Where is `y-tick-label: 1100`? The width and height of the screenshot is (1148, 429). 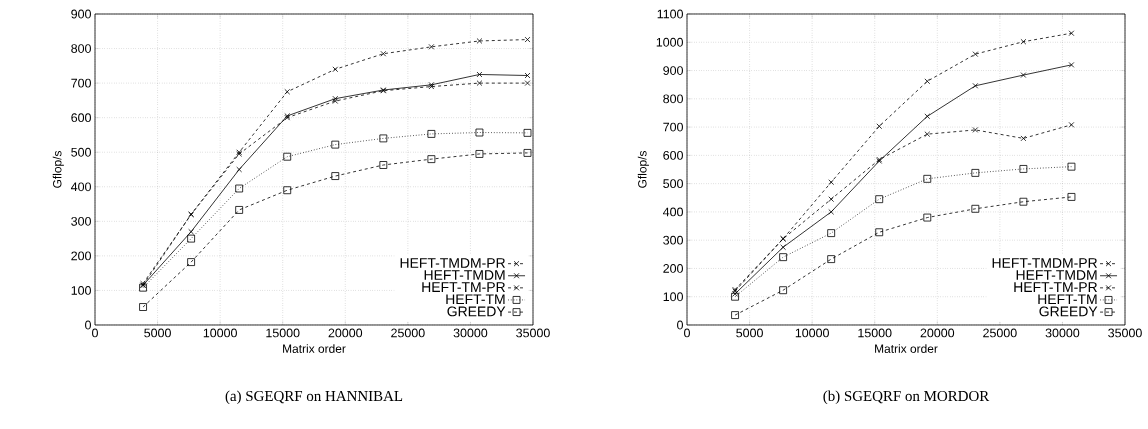 y-tick-label: 1100 is located at coordinates (670, 14).